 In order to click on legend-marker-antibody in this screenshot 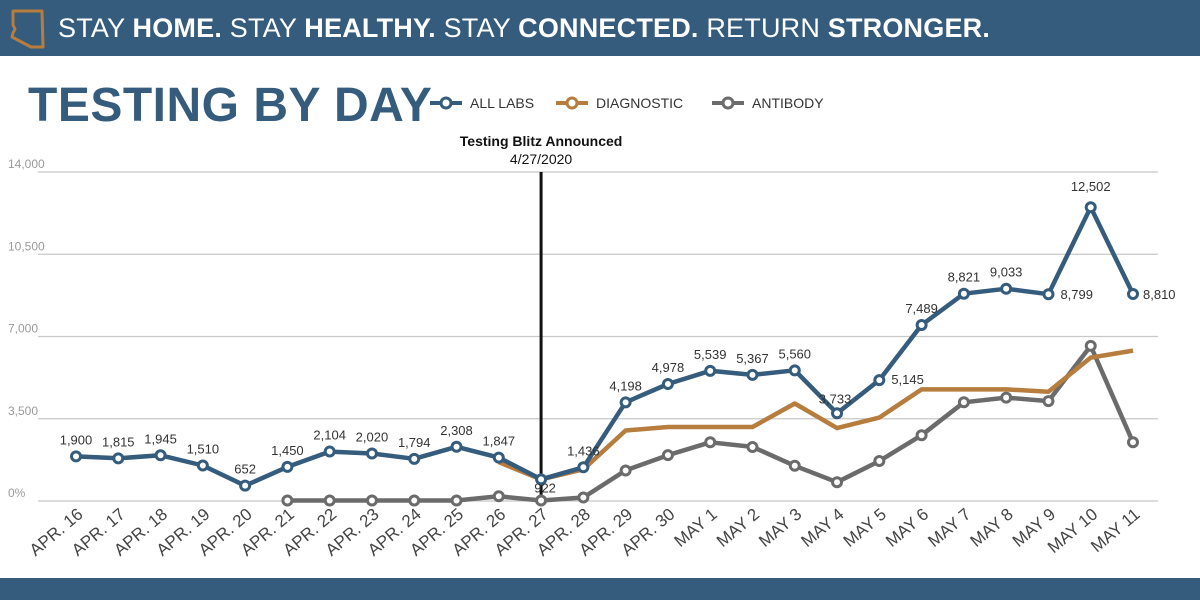, I will do `click(728, 103)`.